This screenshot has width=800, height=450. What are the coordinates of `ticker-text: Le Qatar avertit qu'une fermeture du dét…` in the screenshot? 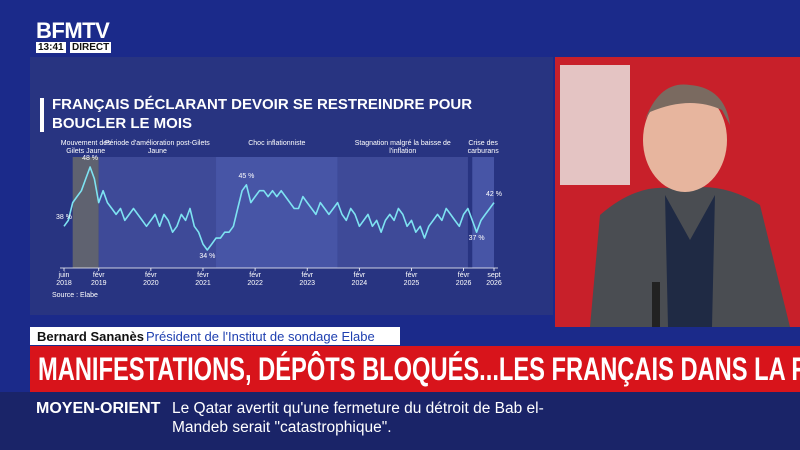 It's located at (358, 418).